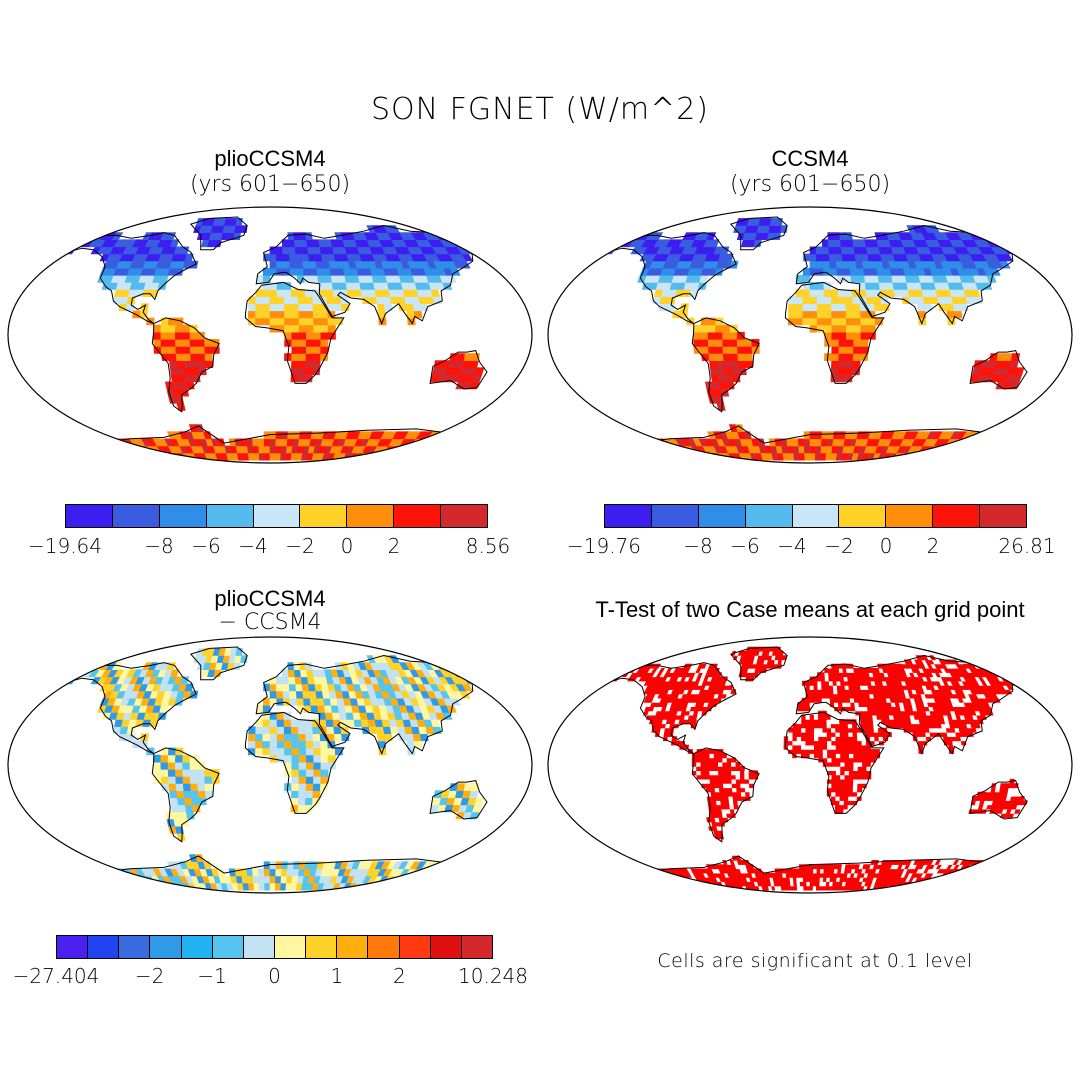 The image size is (1080, 1080). What do you see at coordinates (294, 762) in the screenshot?
I see `coastline-africa` at bounding box center [294, 762].